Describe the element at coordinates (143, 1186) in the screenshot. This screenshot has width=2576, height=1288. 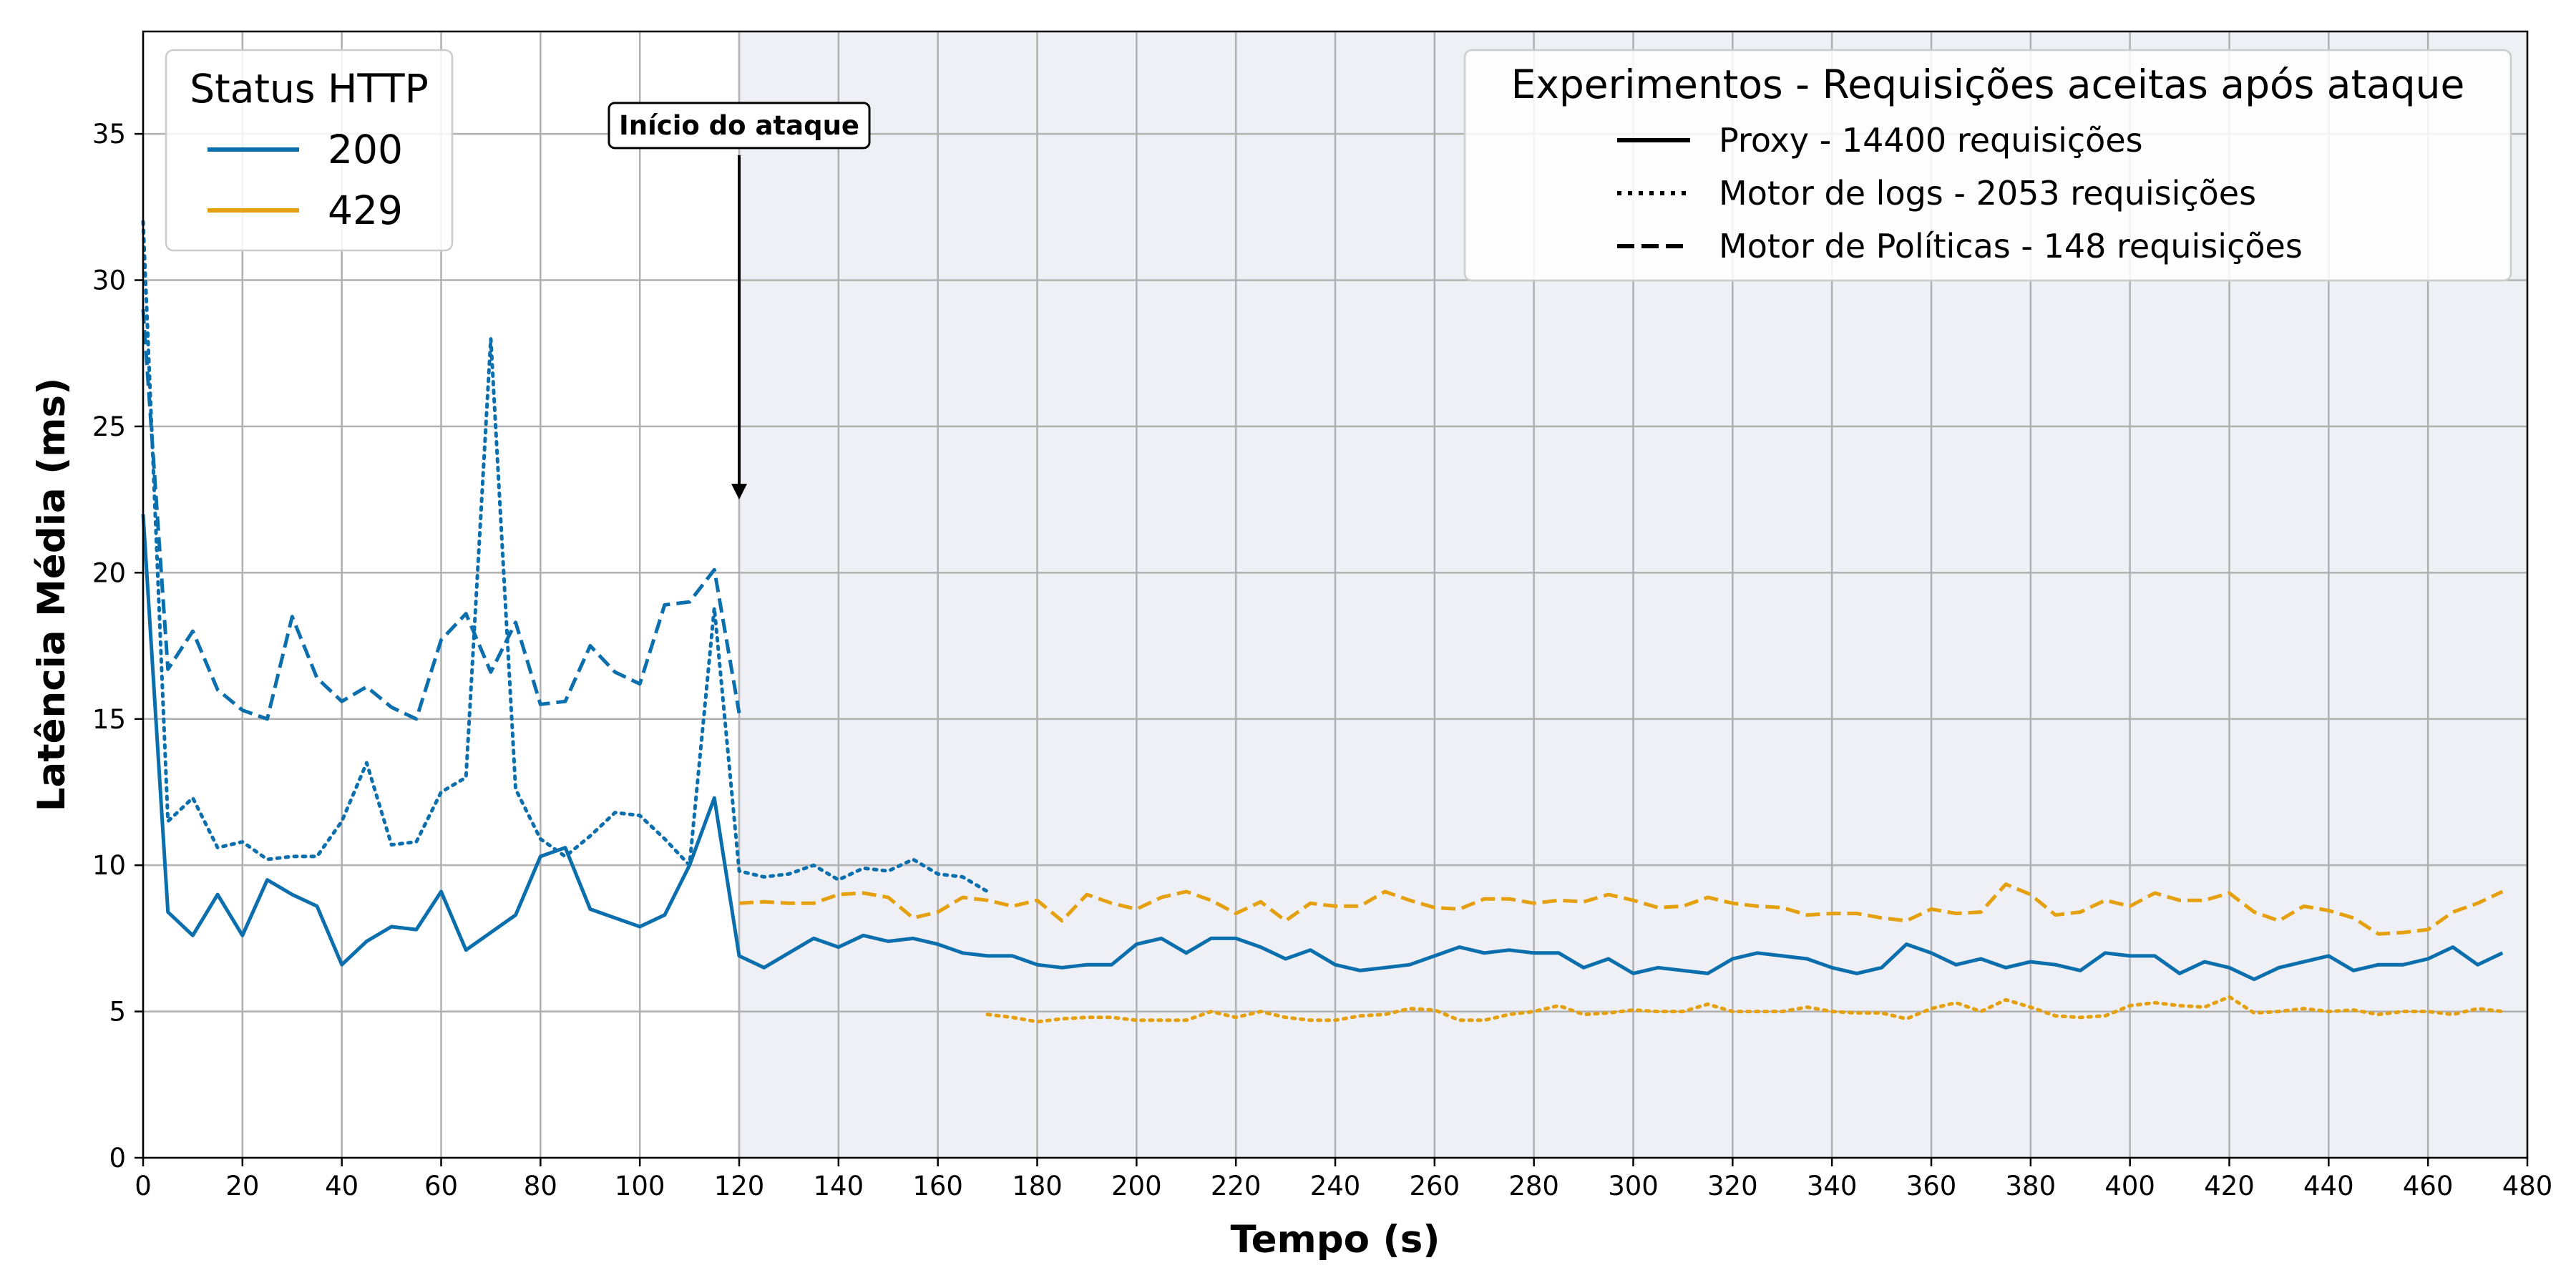
I see `x-tick-label: 0` at that location.